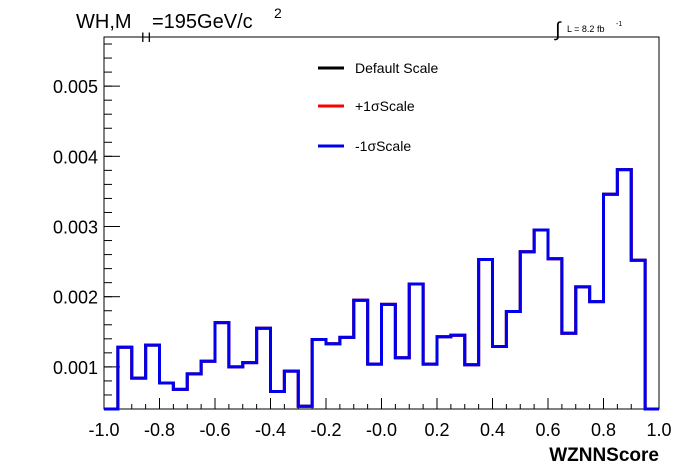 This screenshot has height=472, width=696. I want to click on y-tick-label: 0.005, so click(75, 87).